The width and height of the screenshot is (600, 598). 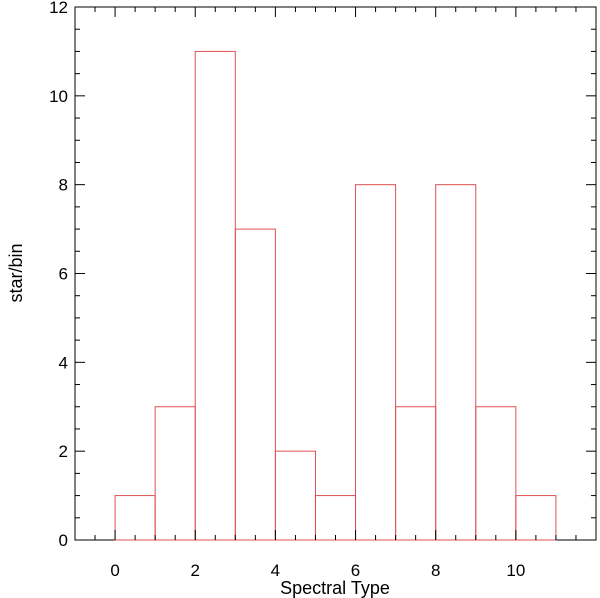 What do you see at coordinates (58, 8) in the screenshot?
I see `y-tick-label: 12` at bounding box center [58, 8].